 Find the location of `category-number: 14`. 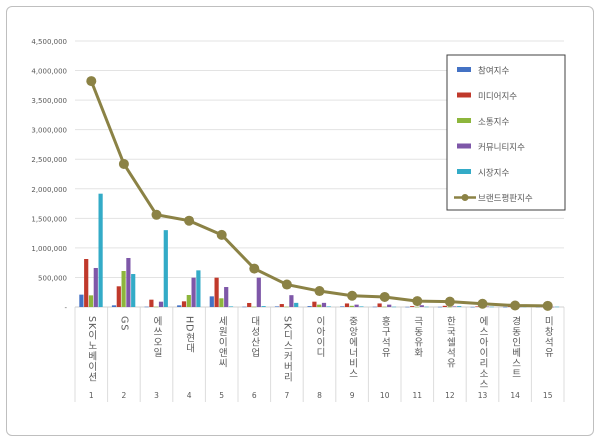

category-number: 14 is located at coordinates (515, 395).